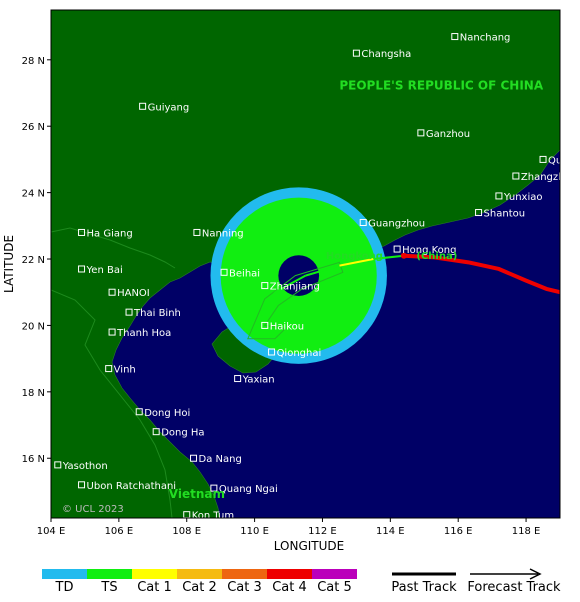 Image resolution: width=580 pixels, height=602 pixels. What do you see at coordinates (386, 54) in the screenshot?
I see `city-label: Changsha` at bounding box center [386, 54].